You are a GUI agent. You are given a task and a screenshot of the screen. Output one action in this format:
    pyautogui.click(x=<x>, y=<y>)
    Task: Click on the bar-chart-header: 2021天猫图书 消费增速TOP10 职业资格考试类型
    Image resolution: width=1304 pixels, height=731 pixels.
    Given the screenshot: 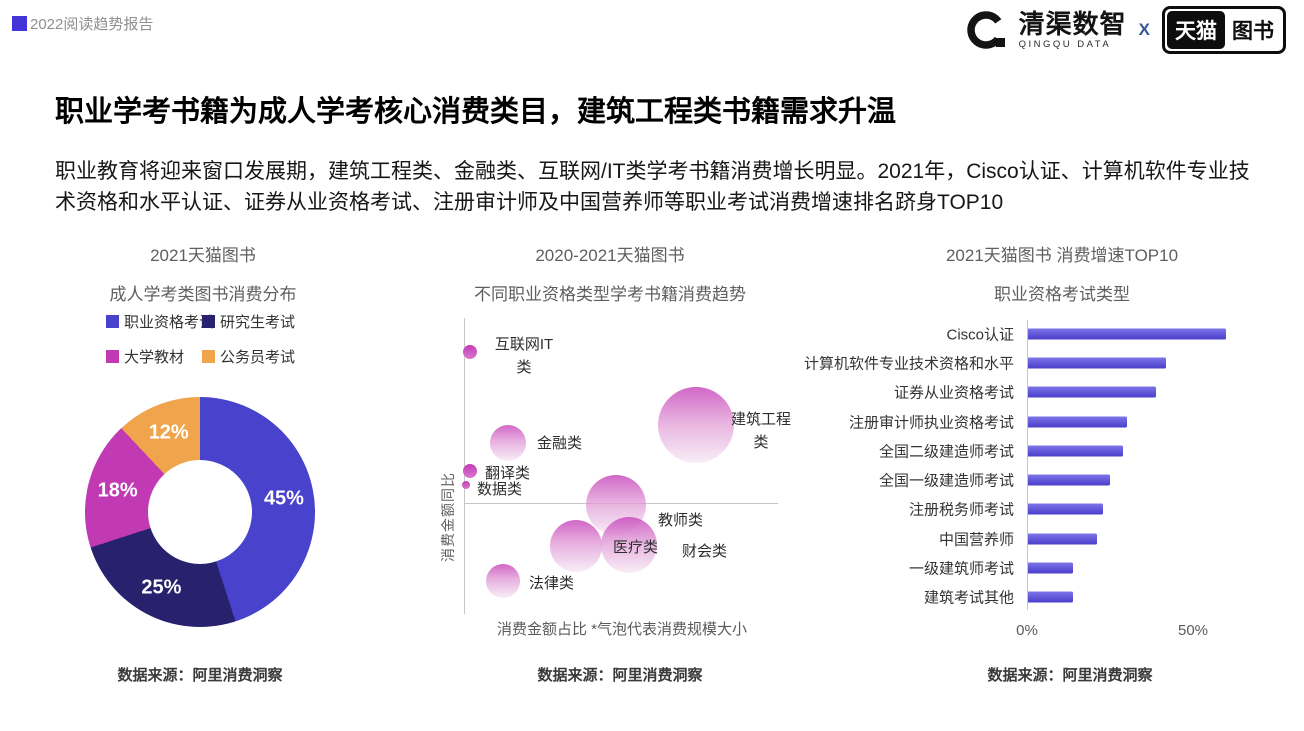 What is the action you would take?
    pyautogui.click(x=1062, y=275)
    